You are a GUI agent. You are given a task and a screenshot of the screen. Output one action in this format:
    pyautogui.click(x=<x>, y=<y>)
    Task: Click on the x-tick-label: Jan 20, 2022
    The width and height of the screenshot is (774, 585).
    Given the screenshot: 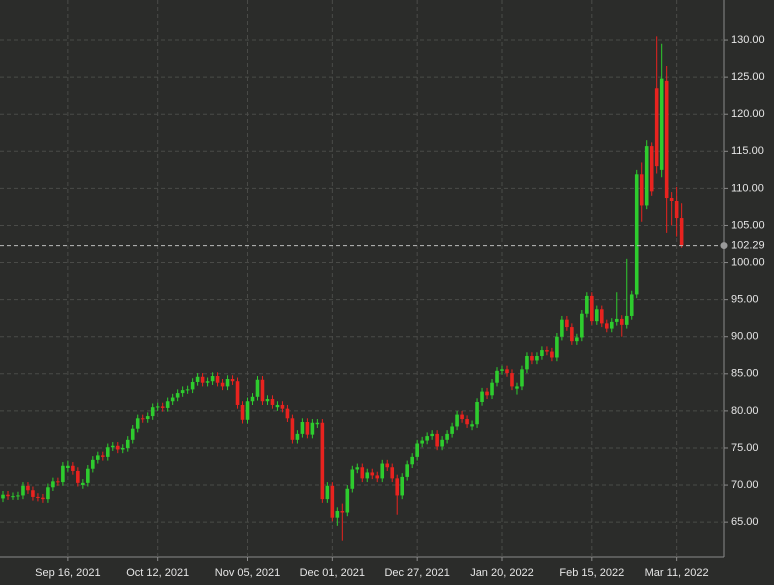 What is the action you would take?
    pyautogui.click(x=502, y=573)
    